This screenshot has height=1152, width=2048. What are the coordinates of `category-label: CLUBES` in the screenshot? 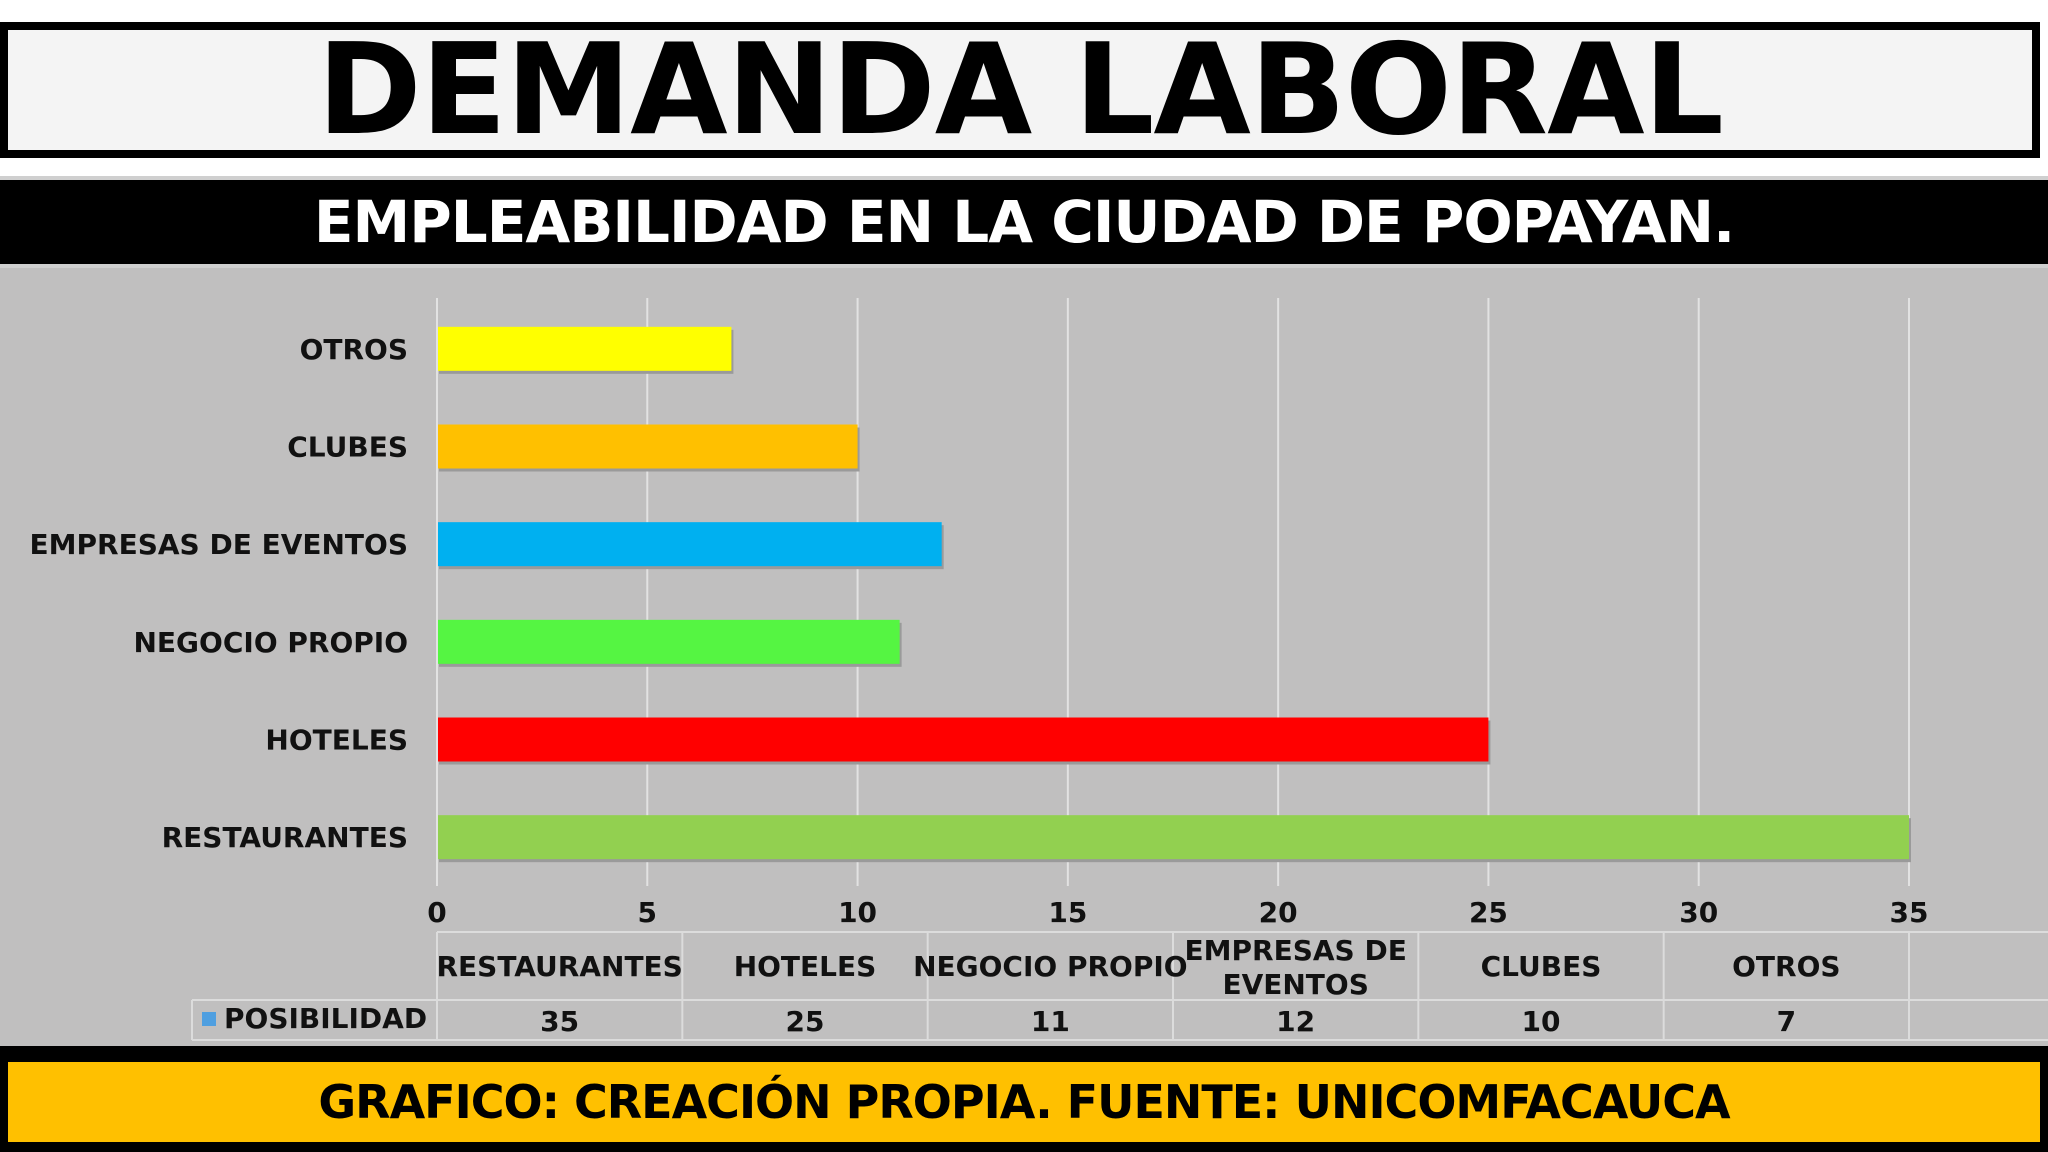 It's located at (347, 447).